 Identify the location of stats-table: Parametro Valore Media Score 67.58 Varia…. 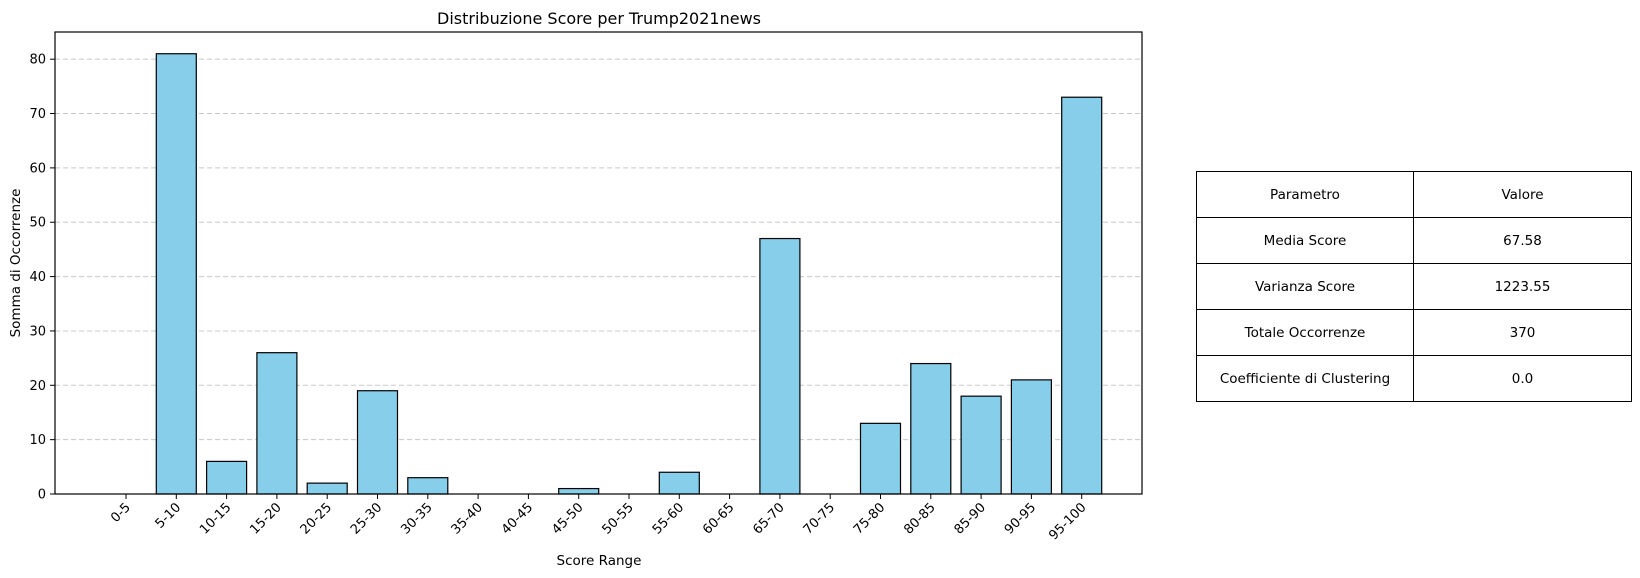
(1414, 286).